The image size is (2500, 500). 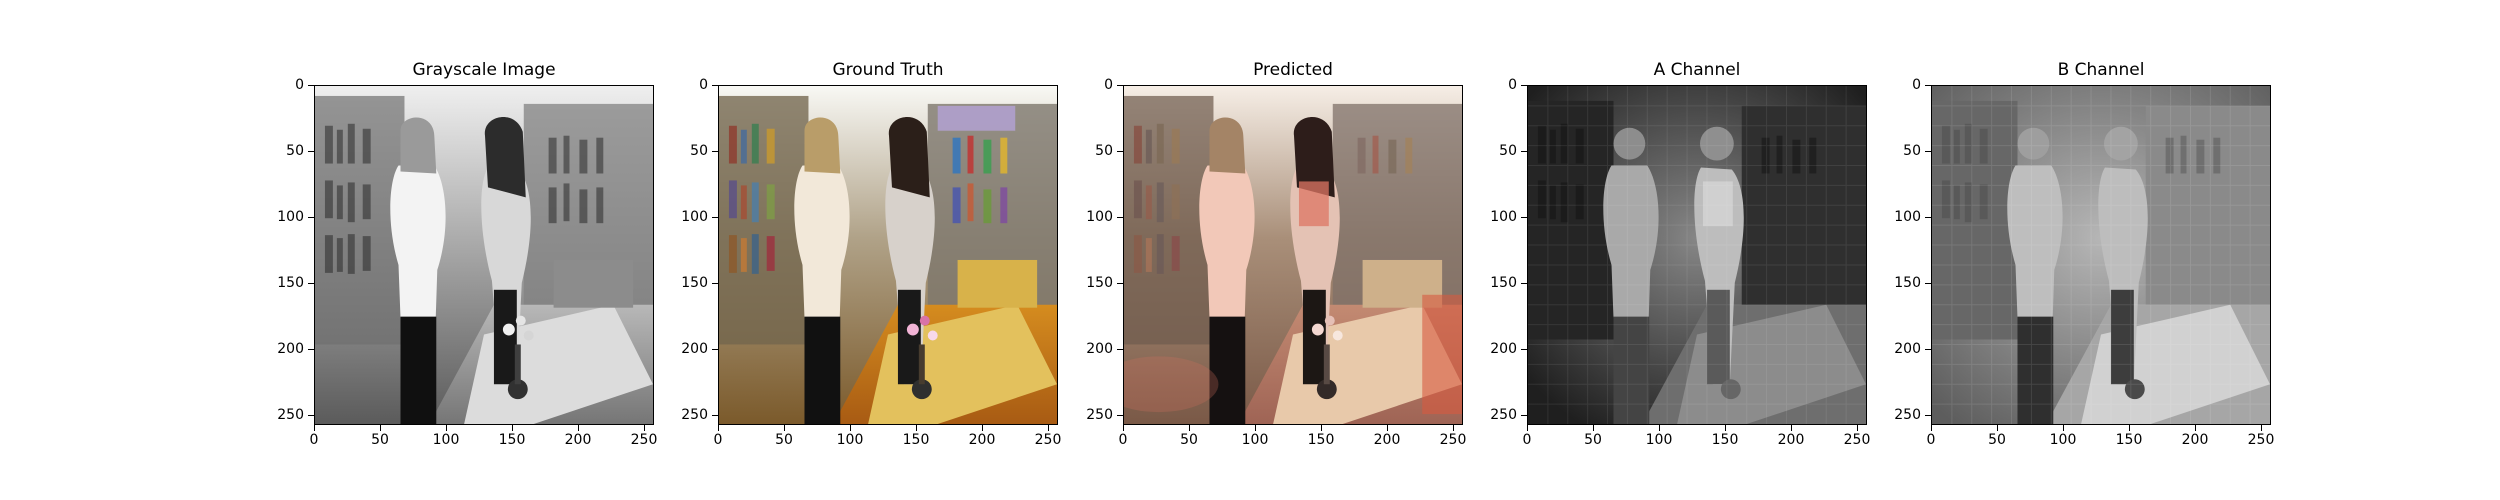 I want to click on predicted-panel: Predicted, so click(x=1276, y=255).